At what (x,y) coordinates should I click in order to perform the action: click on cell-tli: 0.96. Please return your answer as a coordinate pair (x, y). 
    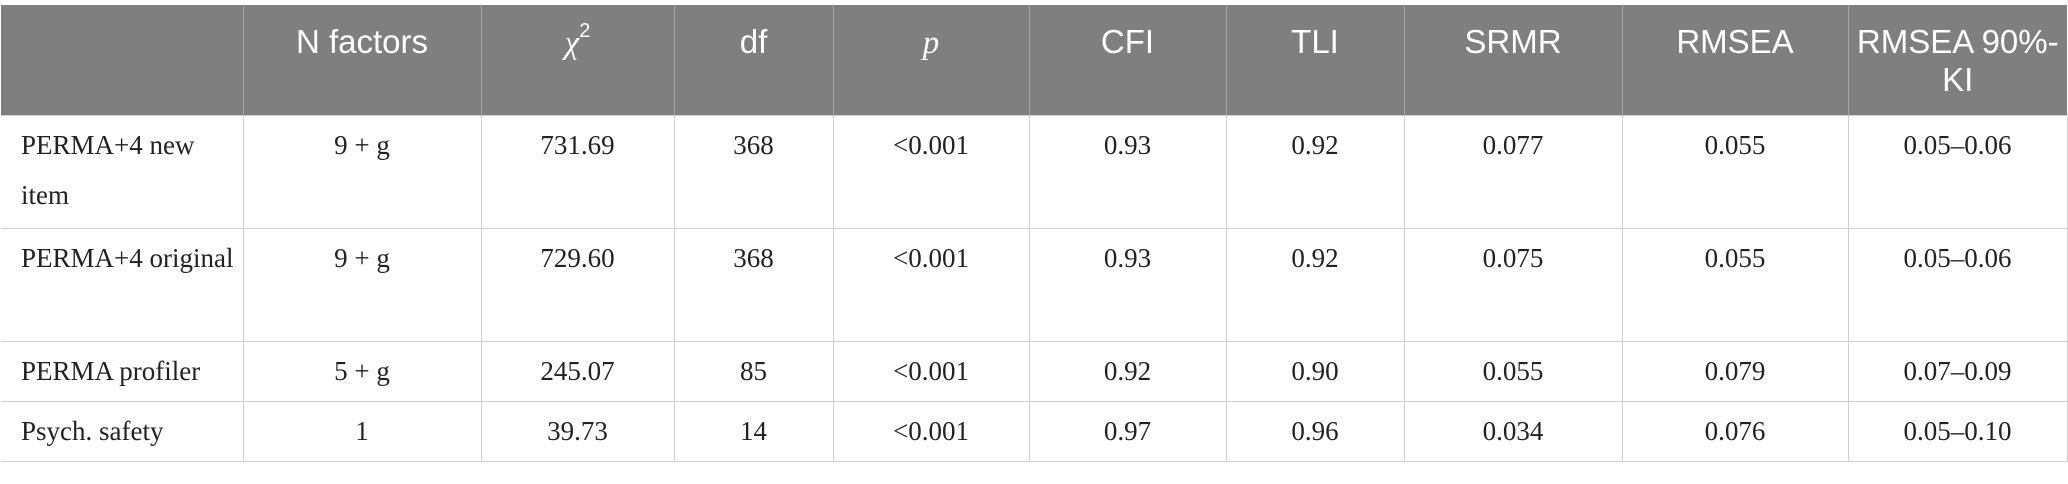
    Looking at the image, I should click on (1315, 431).